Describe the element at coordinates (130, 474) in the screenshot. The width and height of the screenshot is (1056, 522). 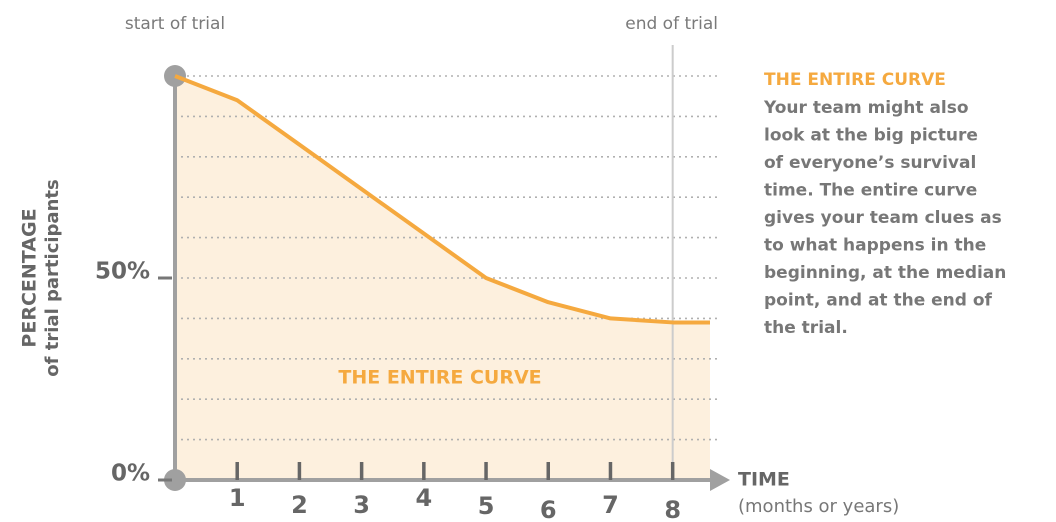
I see `y-tick-label: 0%` at that location.